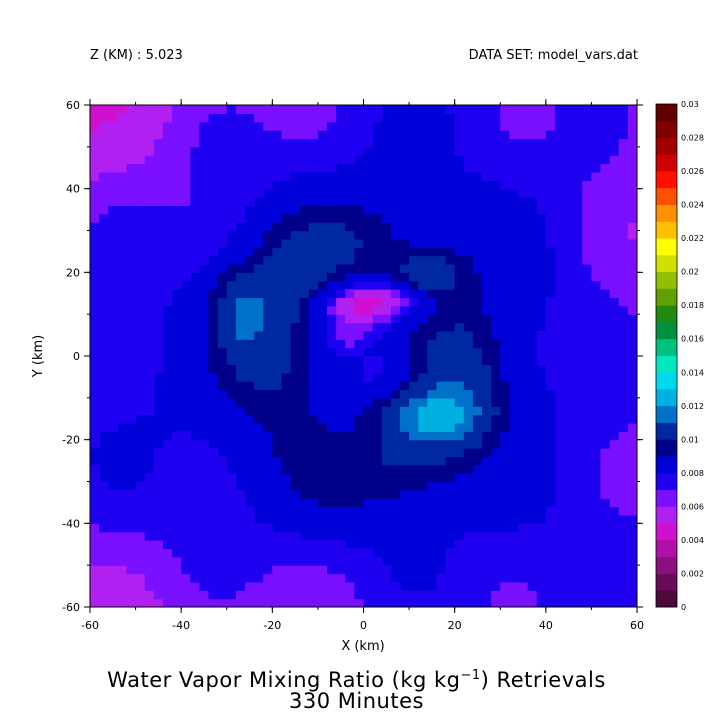 The width and height of the screenshot is (713, 713). I want to click on x-tick-label: 60, so click(637, 625).